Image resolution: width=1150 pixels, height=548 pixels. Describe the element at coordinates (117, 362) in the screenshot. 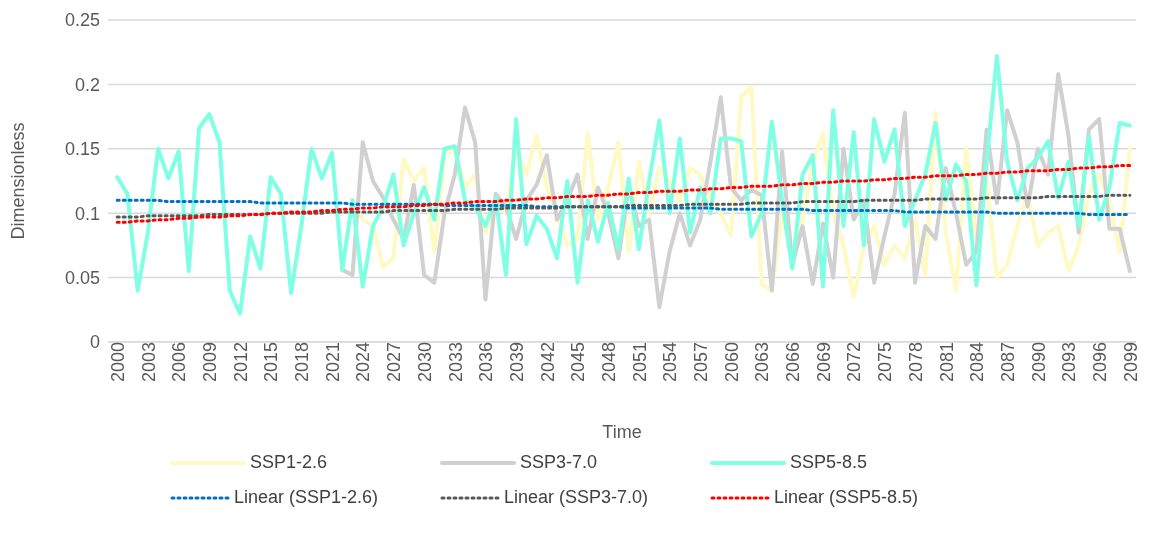

I see `x-tick-label: 2000` at that location.